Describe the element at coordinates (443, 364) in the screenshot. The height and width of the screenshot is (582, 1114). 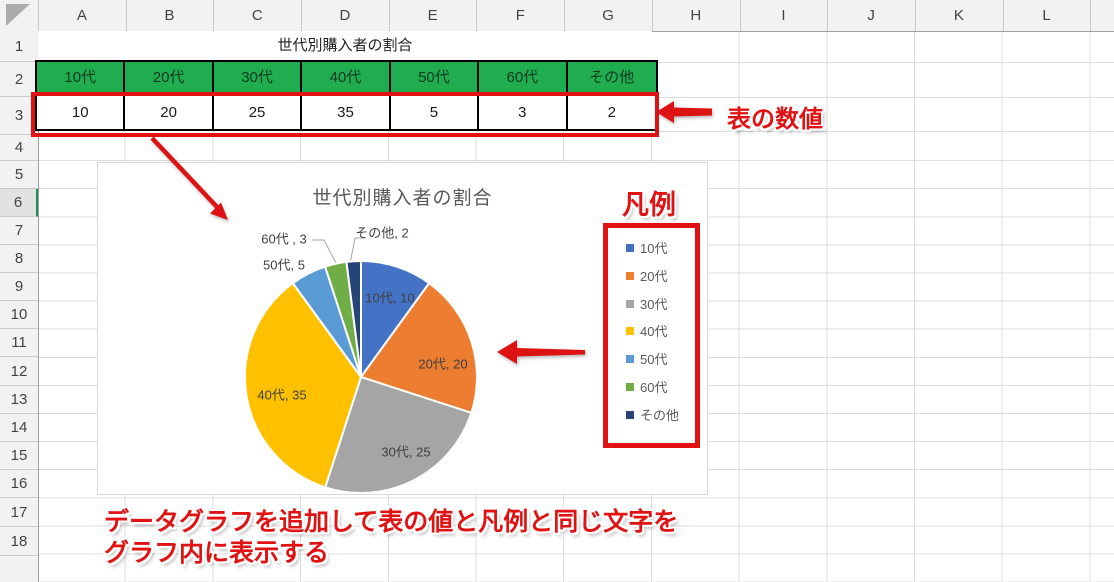
I see `pie-data-label: 20代, 20` at that location.